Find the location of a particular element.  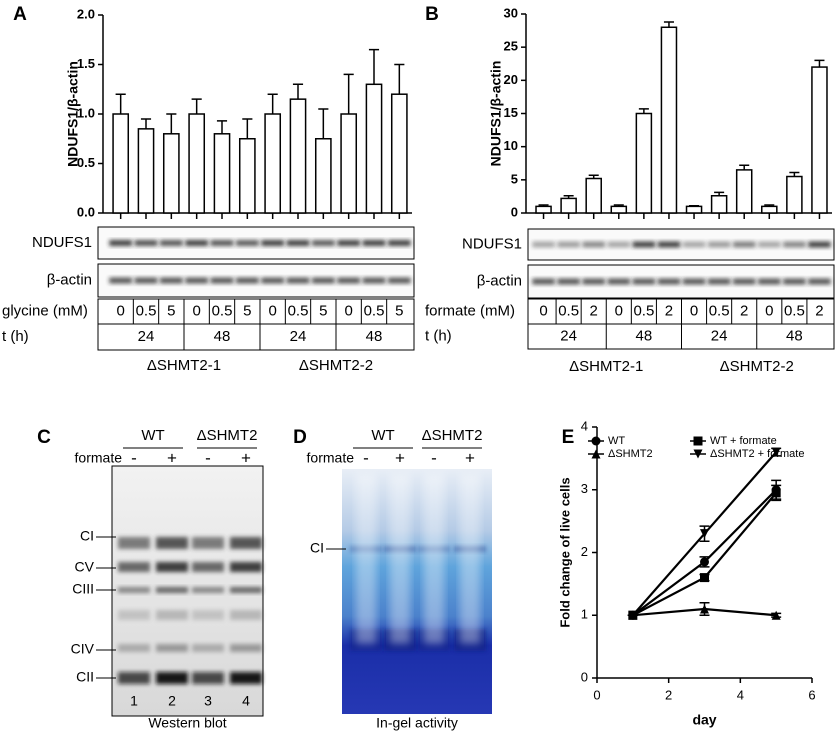

blot-label: β-actin is located at coordinates (69, 279).